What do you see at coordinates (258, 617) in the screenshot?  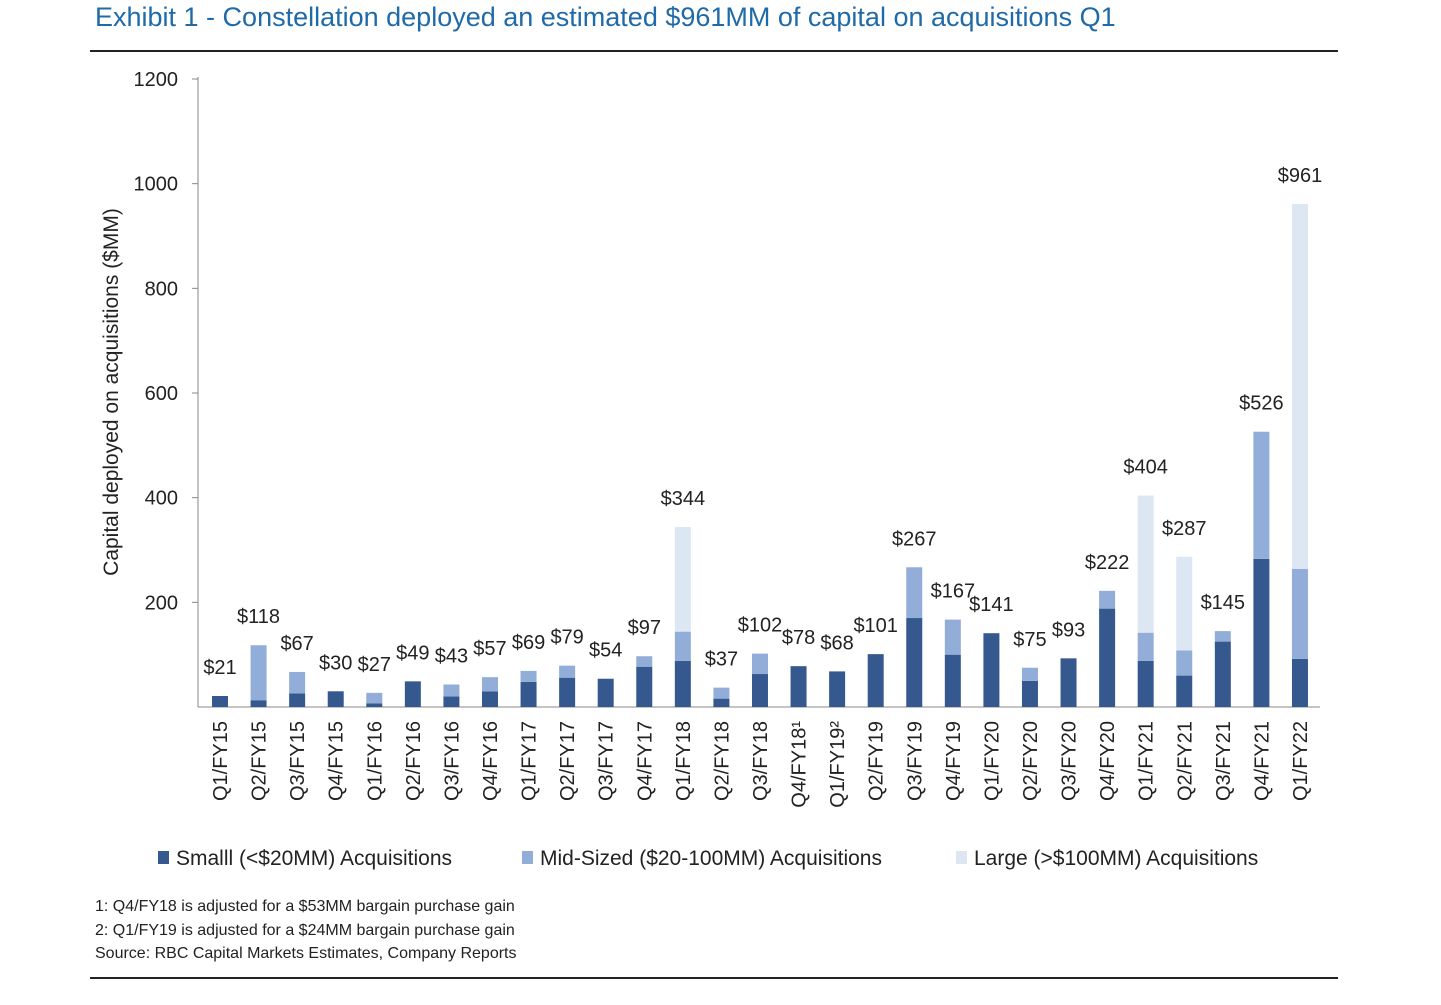 I see `bar-total-label: $118` at bounding box center [258, 617].